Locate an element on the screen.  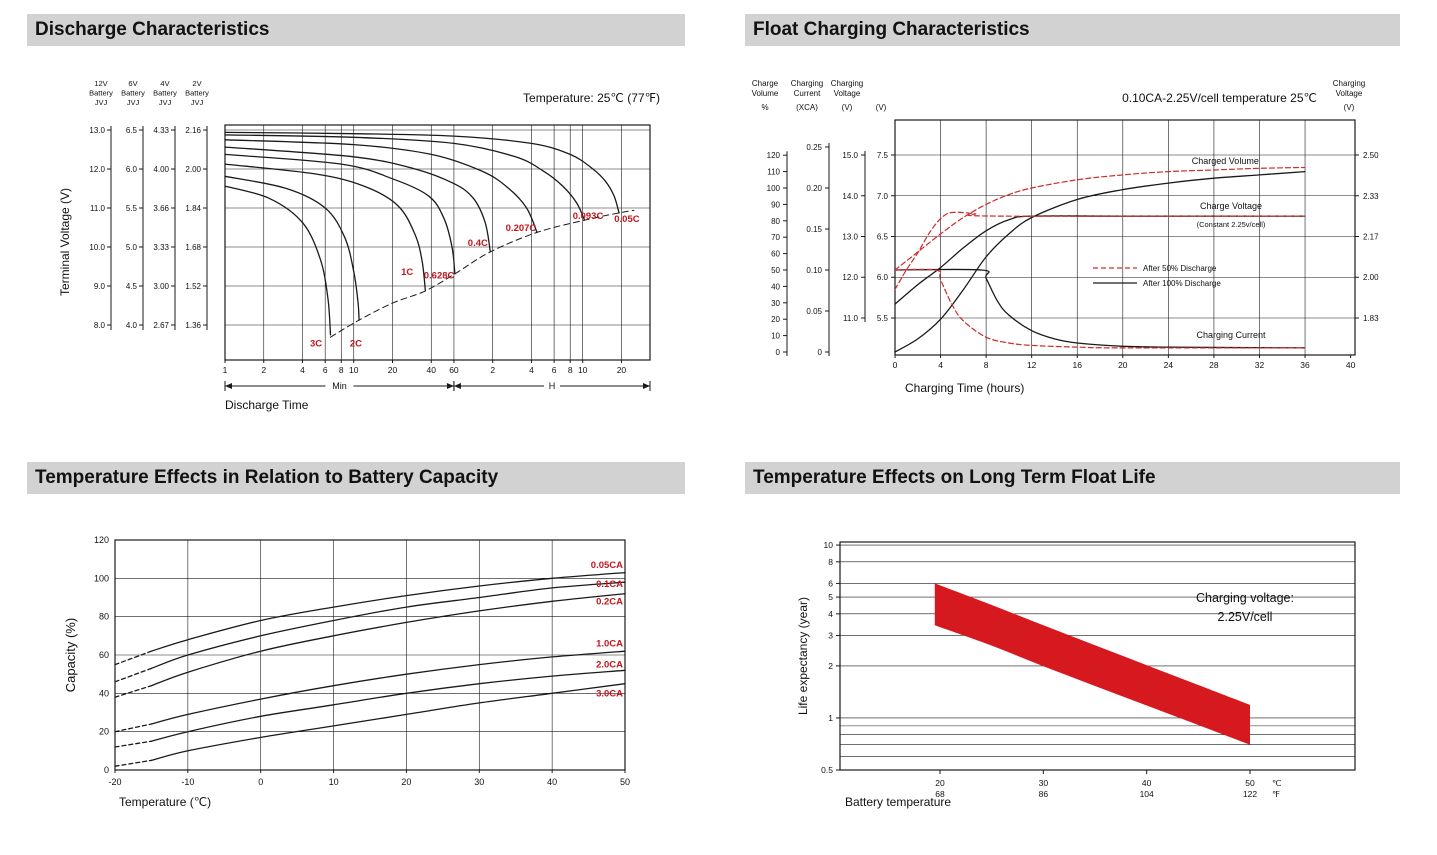
svg-text: 68 is located at coordinates (940, 794).